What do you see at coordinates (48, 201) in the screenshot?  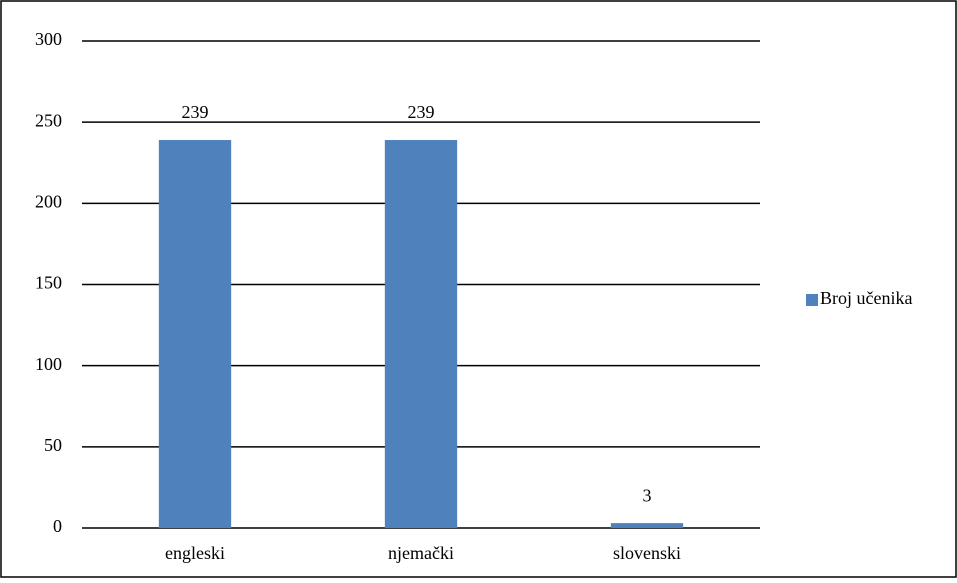 I see `y-tick-label: 200` at bounding box center [48, 201].